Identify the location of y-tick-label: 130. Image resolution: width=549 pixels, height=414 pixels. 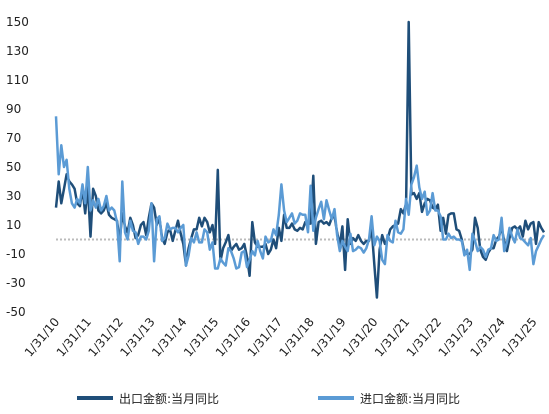
(17, 51).